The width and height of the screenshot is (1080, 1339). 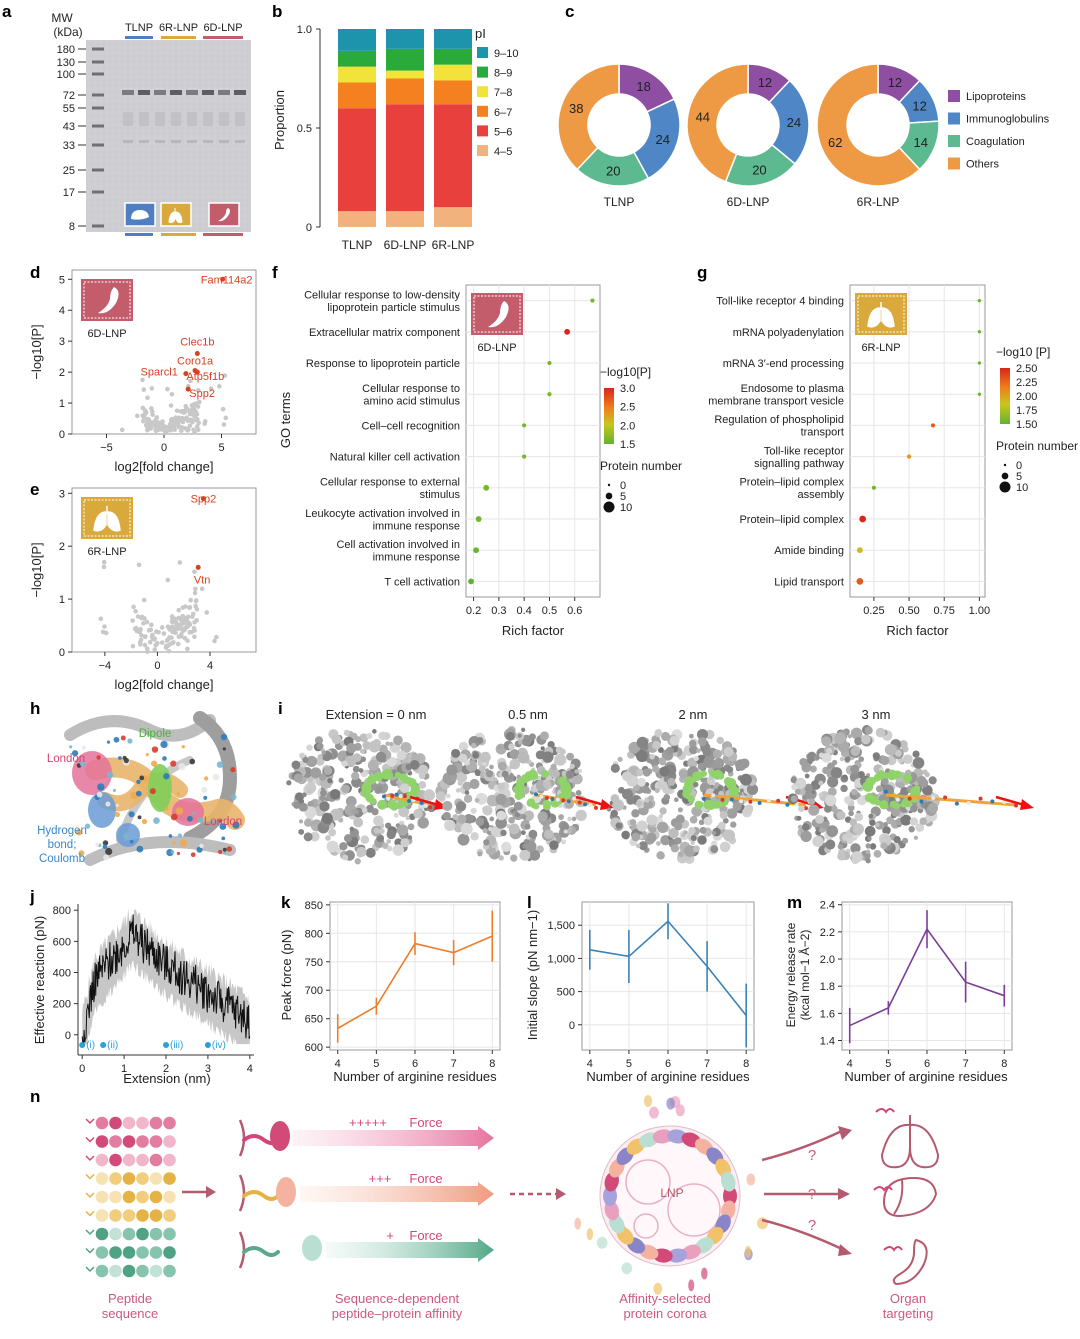 I want to click on lane-group-bar-bottom, so click(x=139, y=234).